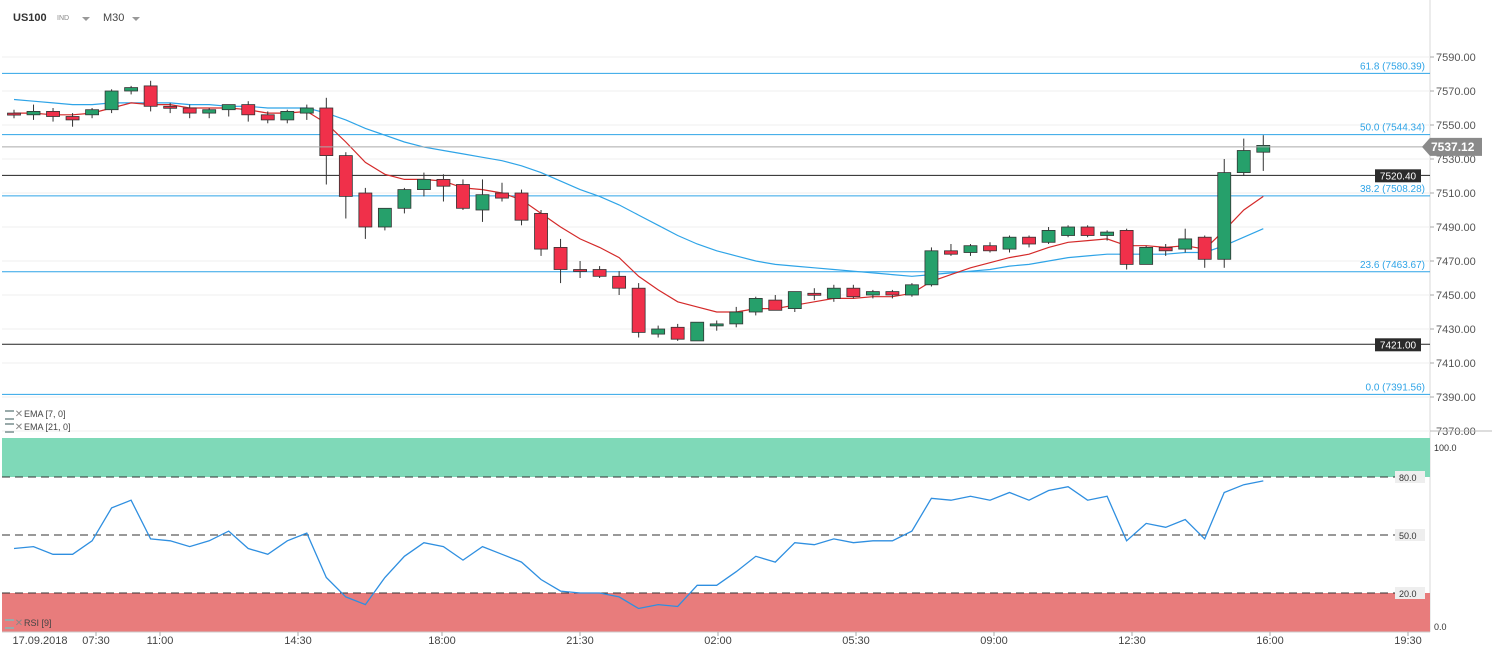  I want to click on rsi-level-label: 80.0, so click(1408, 478).